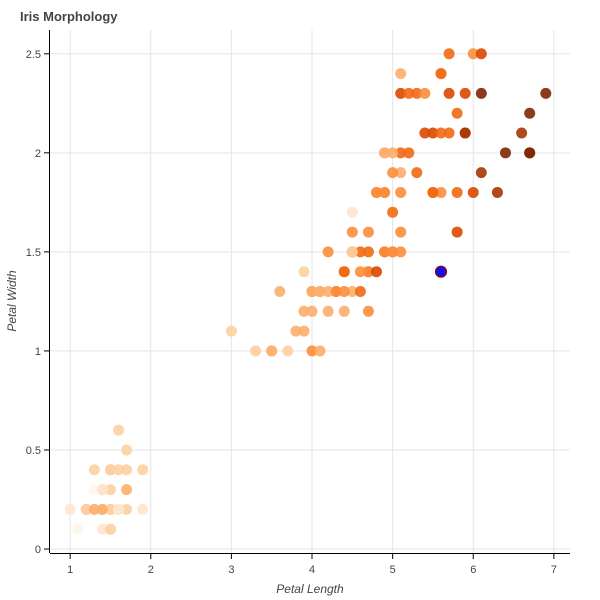 This screenshot has width=600, height=600. Describe the element at coordinates (69, 16) in the screenshot. I see `chart-title: Iris Morphology` at that location.